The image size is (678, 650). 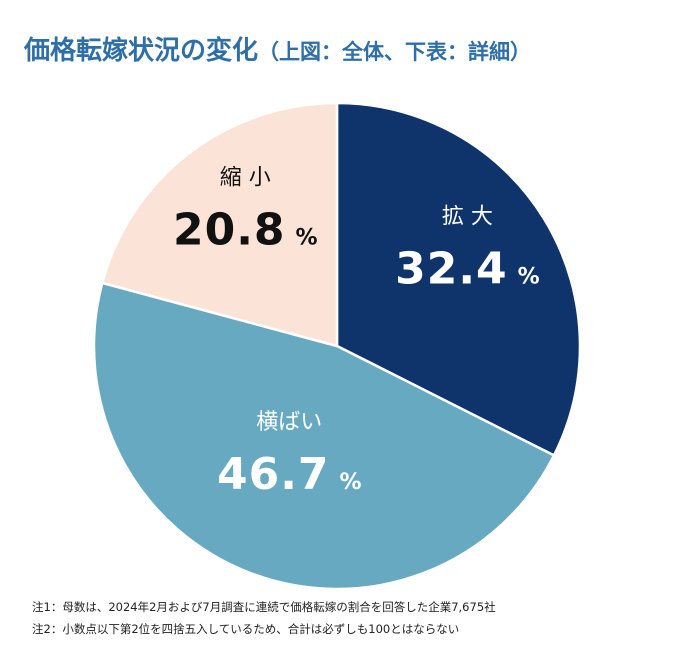 What do you see at coordinates (289, 474) in the screenshot?
I see `slice-value-1: 46.7%` at bounding box center [289, 474].